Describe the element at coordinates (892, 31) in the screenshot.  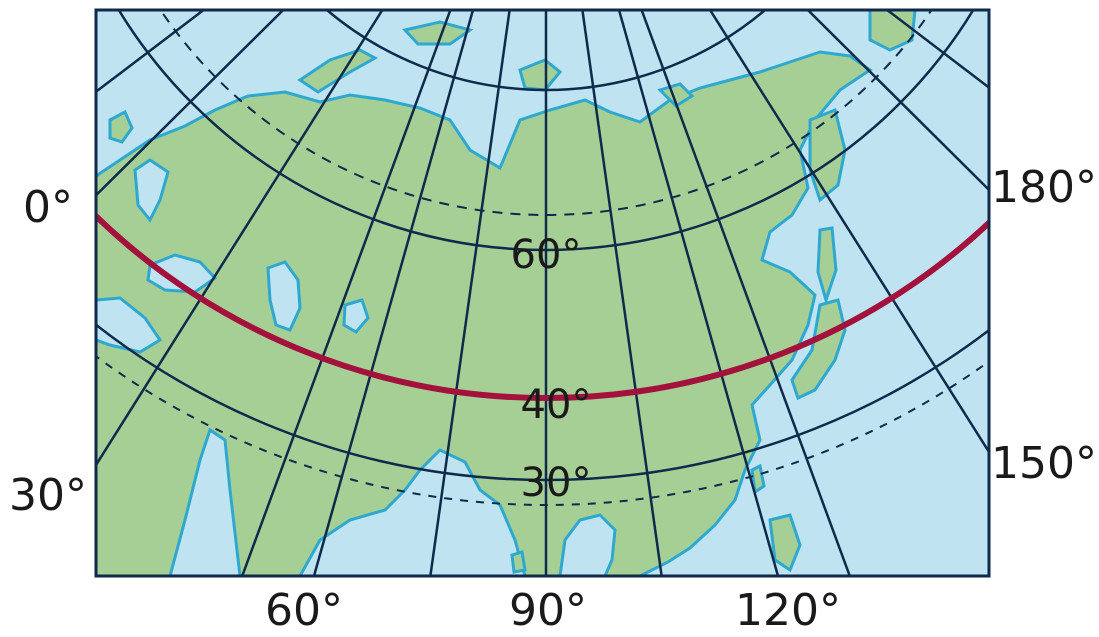
I see `greenland-edge` at that location.